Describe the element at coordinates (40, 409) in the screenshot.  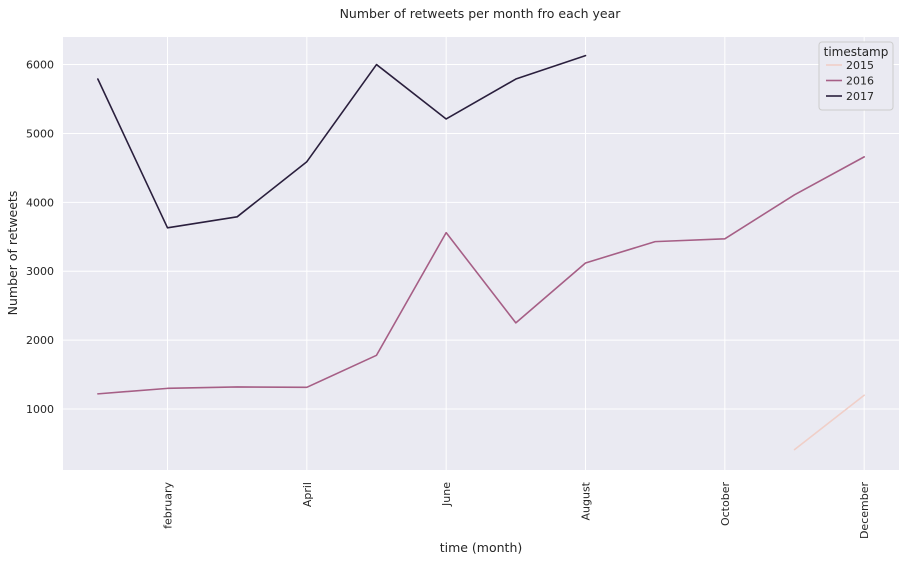
I see `y-tick-label: 1000` at that location.